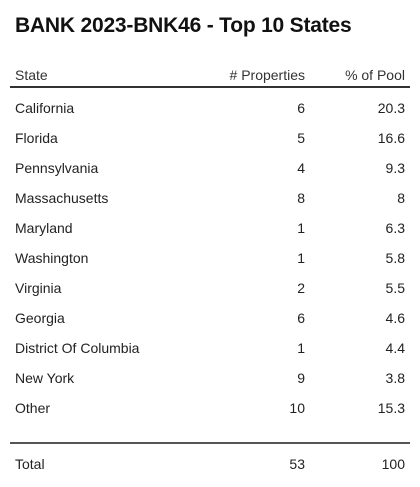 The width and height of the screenshot is (420, 487). What do you see at coordinates (210, 198) in the screenshot?
I see `table-row: Massachusetts 8 8` at bounding box center [210, 198].